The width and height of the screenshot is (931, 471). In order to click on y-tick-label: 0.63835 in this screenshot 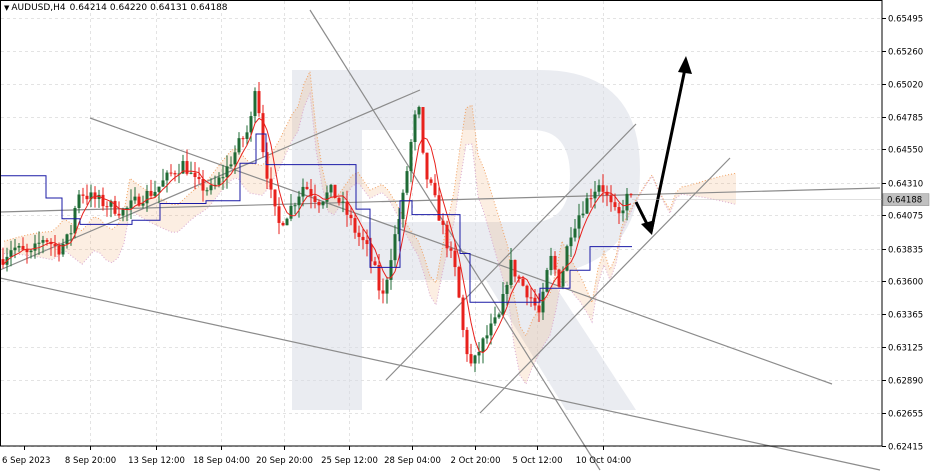, I will do `click(905, 251)`.